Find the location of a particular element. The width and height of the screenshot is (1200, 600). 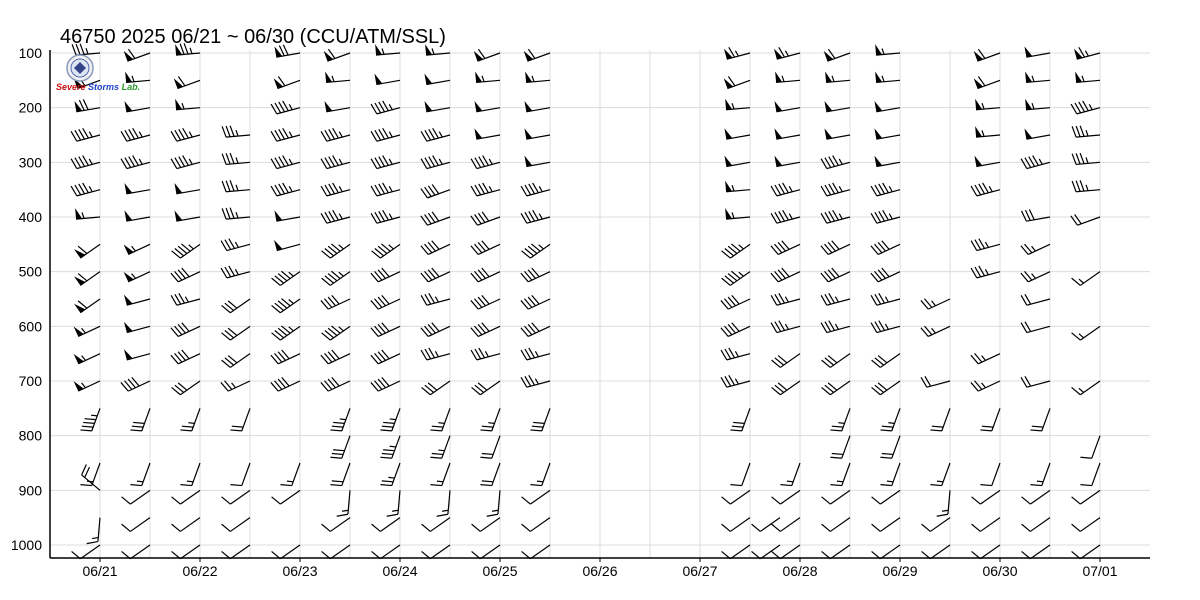

logo-caption-severe: Severe is located at coordinates (71, 87).